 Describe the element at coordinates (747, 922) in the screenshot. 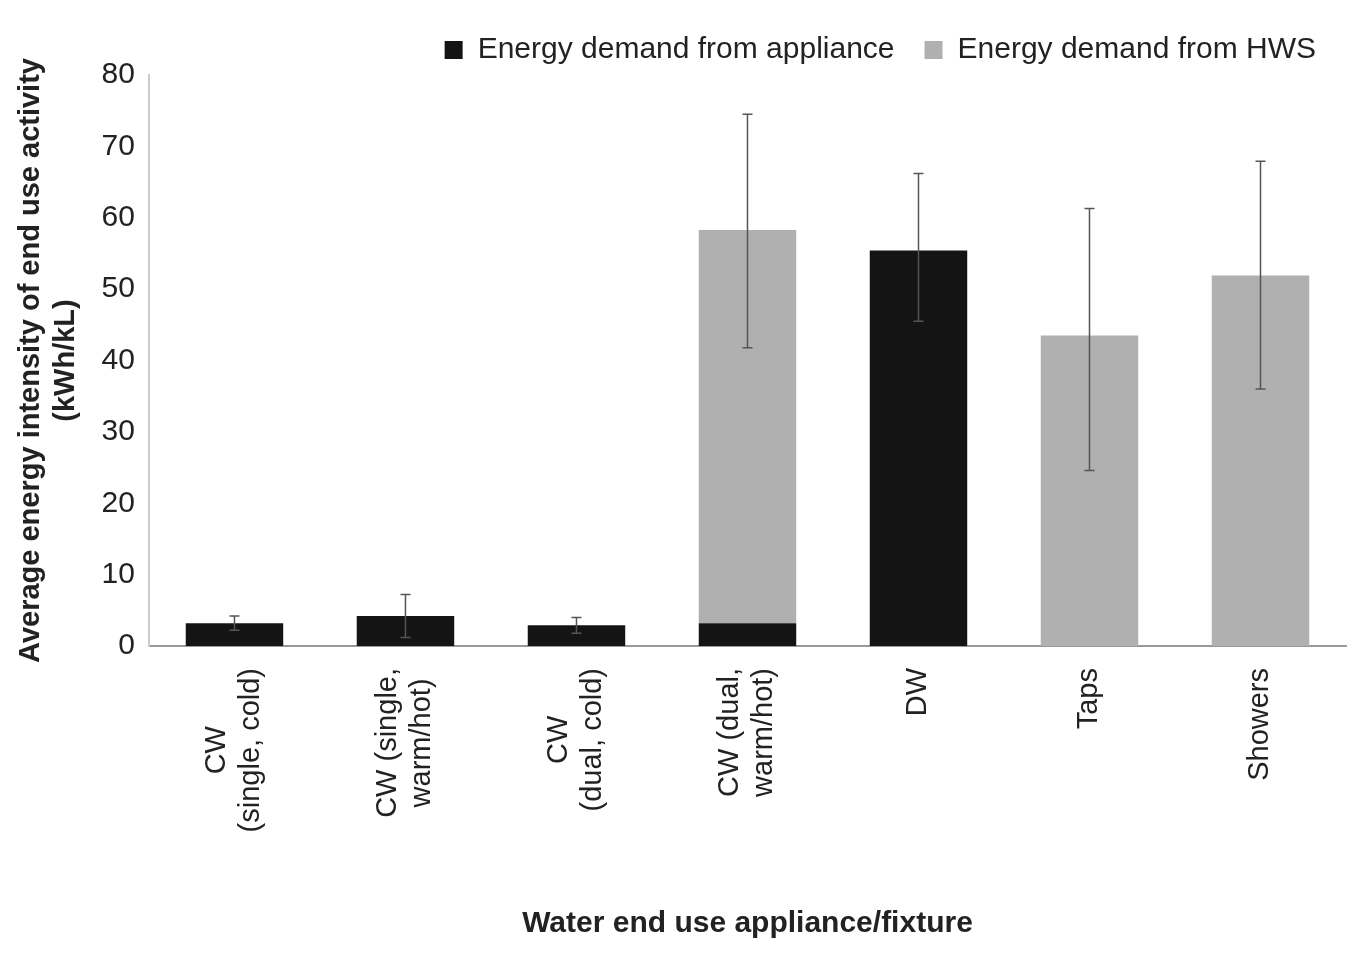

I see `x-axis-title: Water end use appliance/fixture` at that location.